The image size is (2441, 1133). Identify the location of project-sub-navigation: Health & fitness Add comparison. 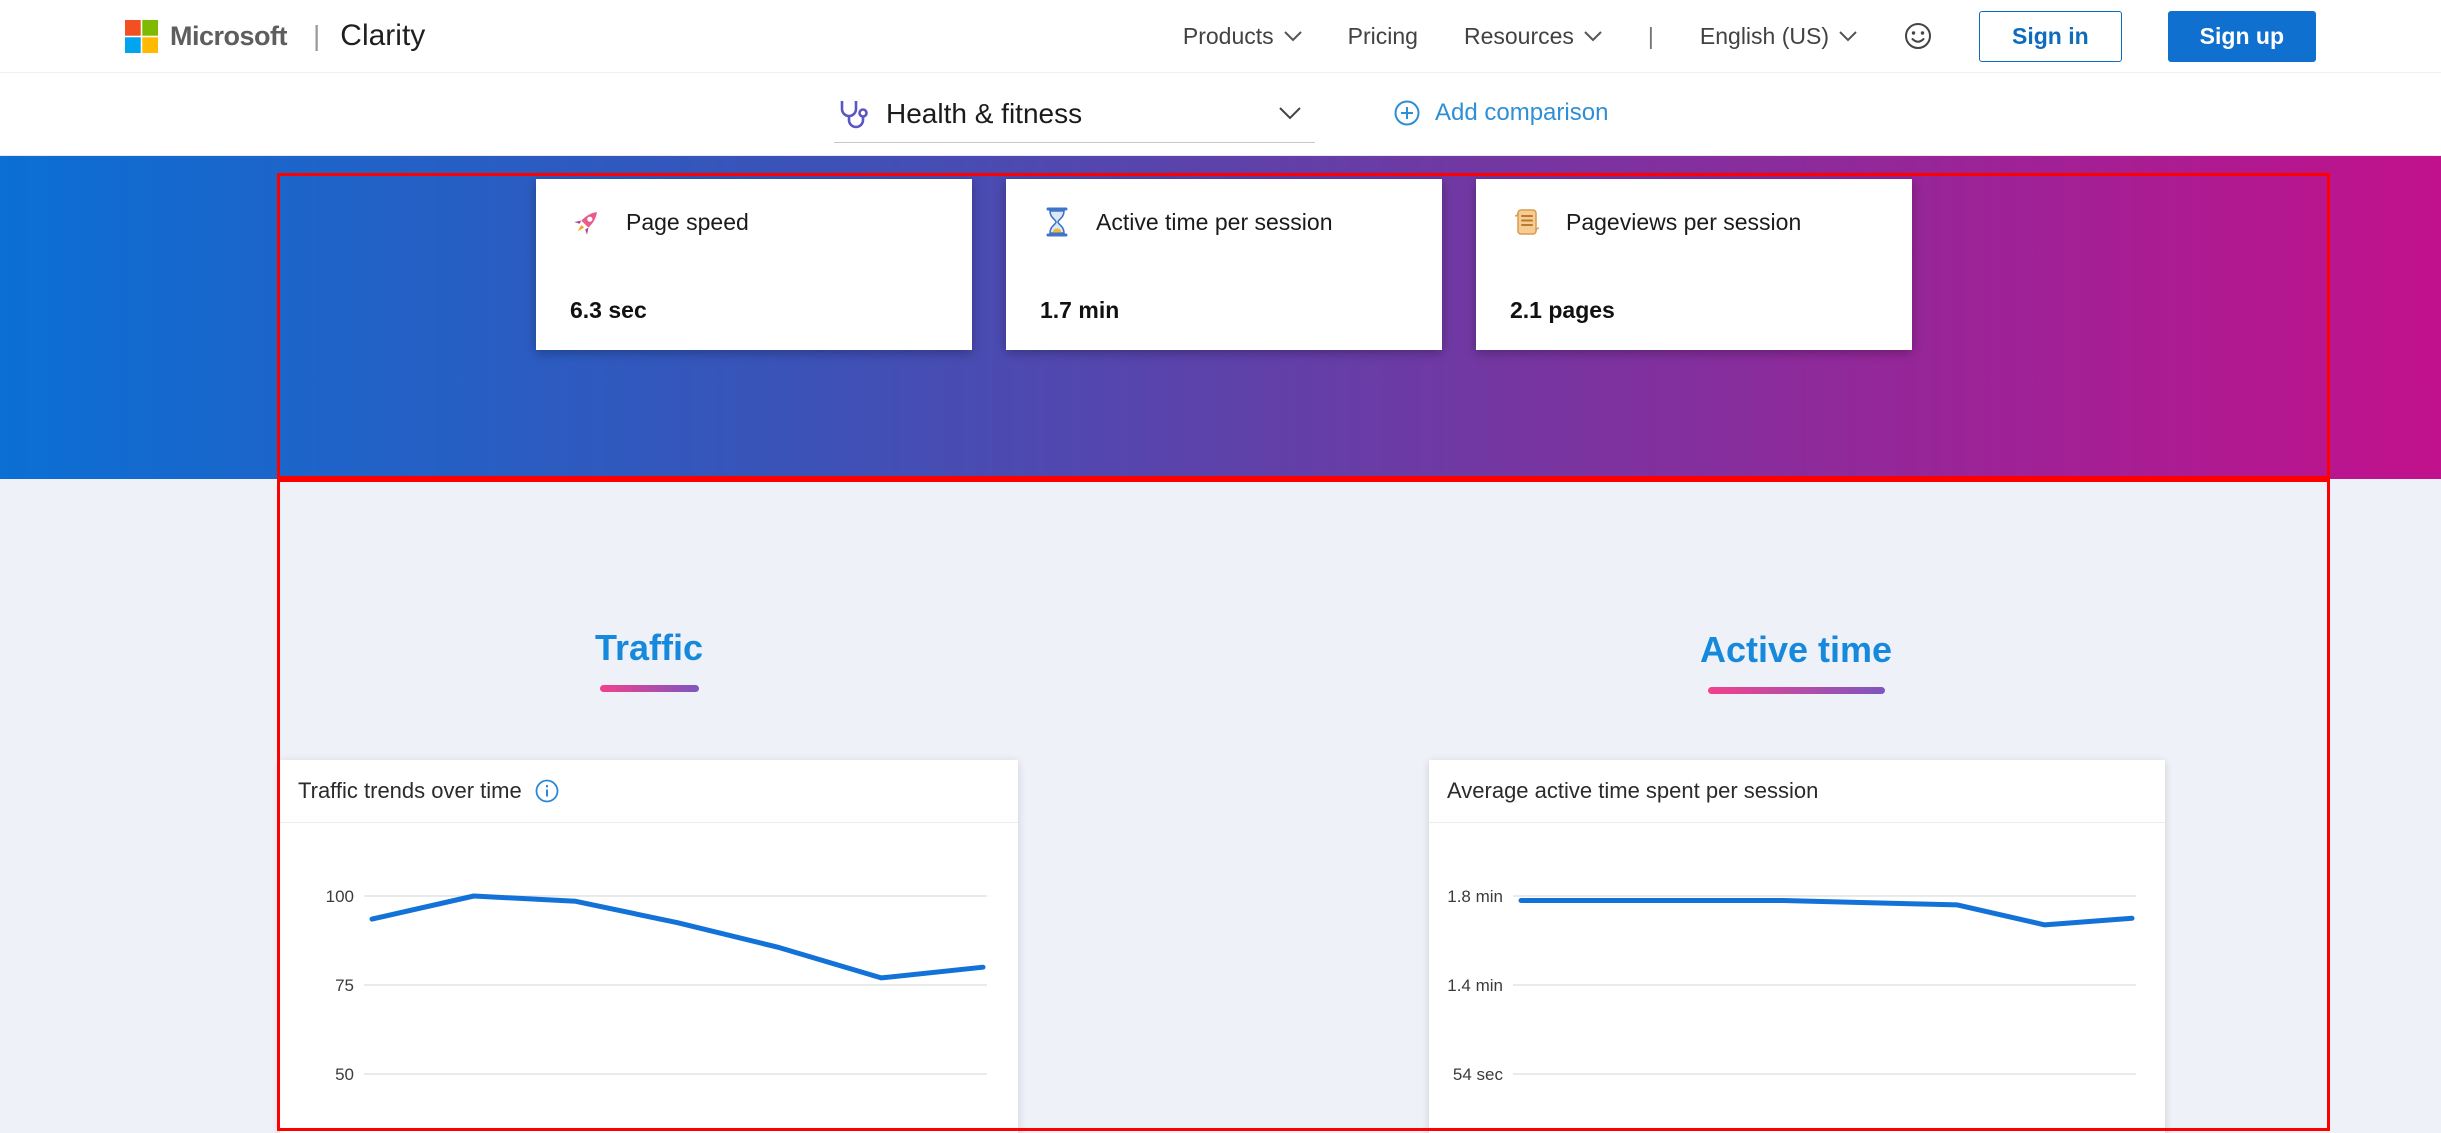
(1220, 114).